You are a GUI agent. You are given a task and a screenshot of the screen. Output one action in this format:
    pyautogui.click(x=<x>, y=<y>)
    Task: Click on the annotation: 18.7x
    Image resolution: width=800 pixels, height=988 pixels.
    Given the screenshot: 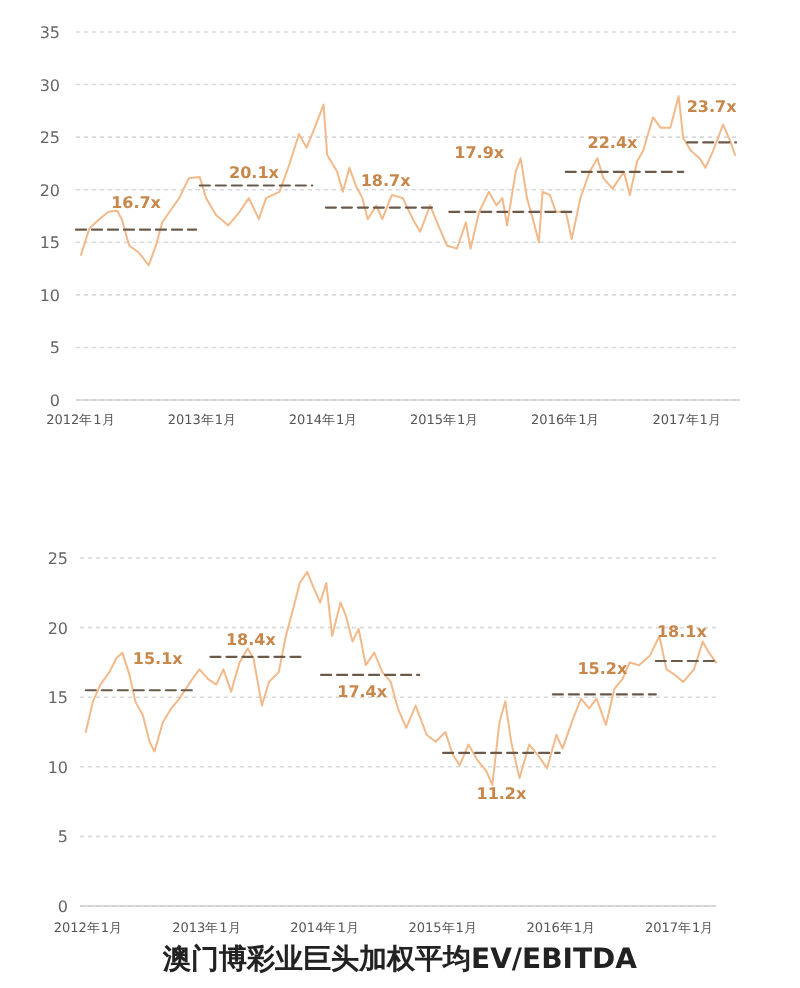 What is the action you would take?
    pyautogui.click(x=386, y=180)
    